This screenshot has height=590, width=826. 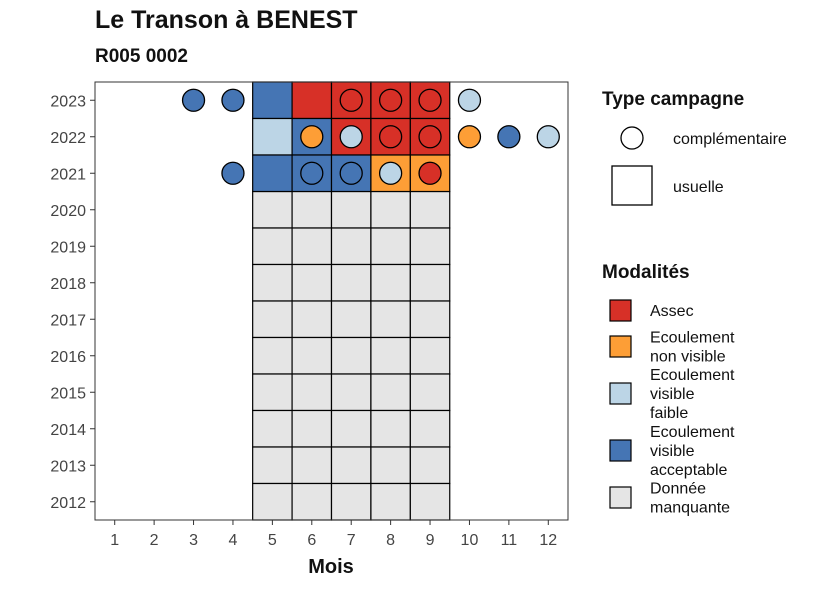 I want to click on y-tick-label: 2012, so click(x=68, y=503).